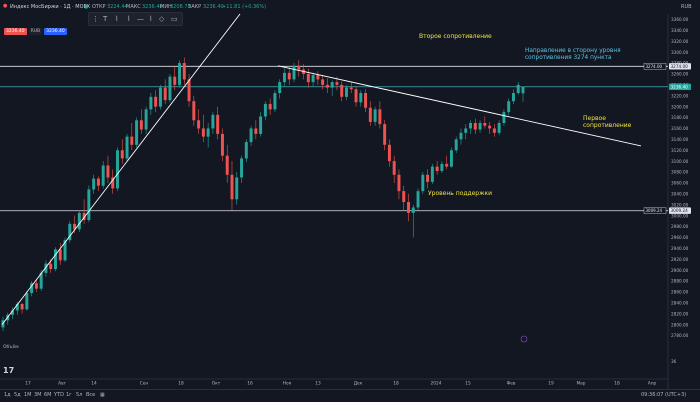 The height and width of the screenshot is (402, 700). Describe the element at coordinates (652, 384) in the screenshot. I see `x-tick-label: Апр` at that location.